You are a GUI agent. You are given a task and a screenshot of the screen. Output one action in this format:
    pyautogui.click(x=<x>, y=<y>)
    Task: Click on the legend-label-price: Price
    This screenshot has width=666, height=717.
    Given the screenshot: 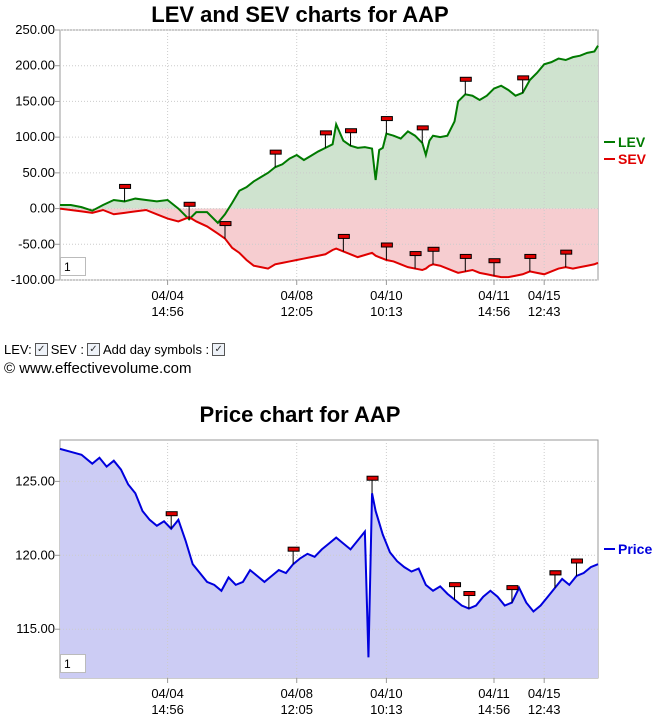 What is the action you would take?
    pyautogui.click(x=635, y=549)
    